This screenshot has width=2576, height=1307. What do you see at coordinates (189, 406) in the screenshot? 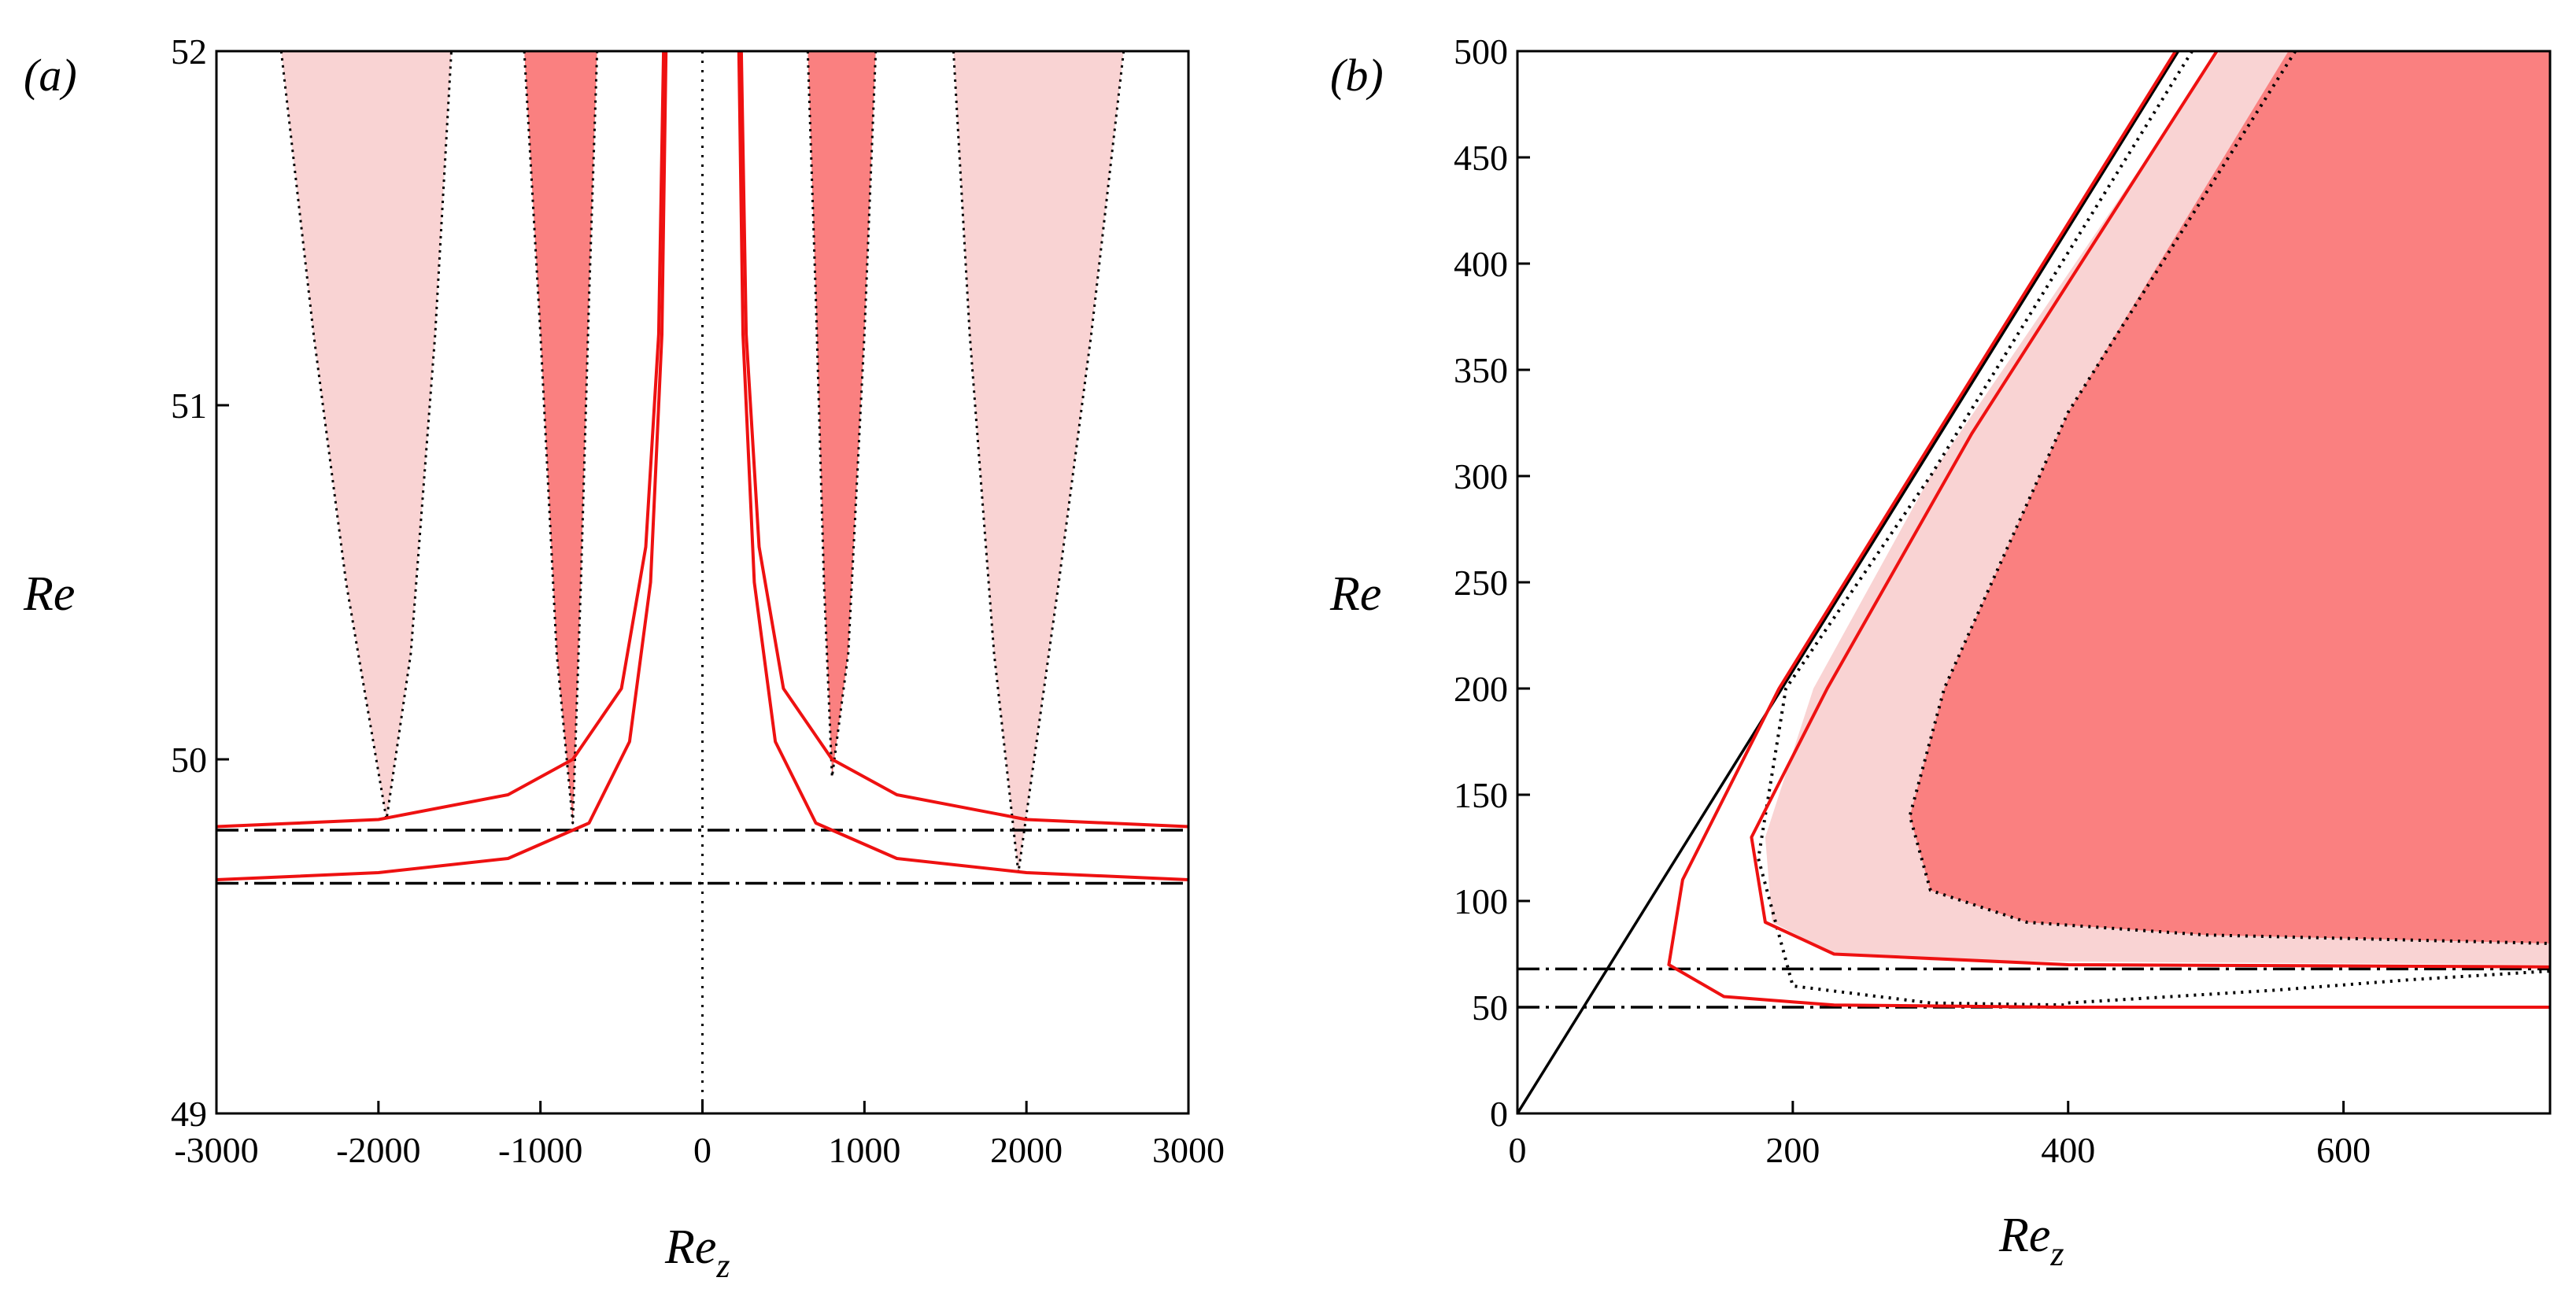
I see `a-ytick-label: 51` at bounding box center [189, 406].